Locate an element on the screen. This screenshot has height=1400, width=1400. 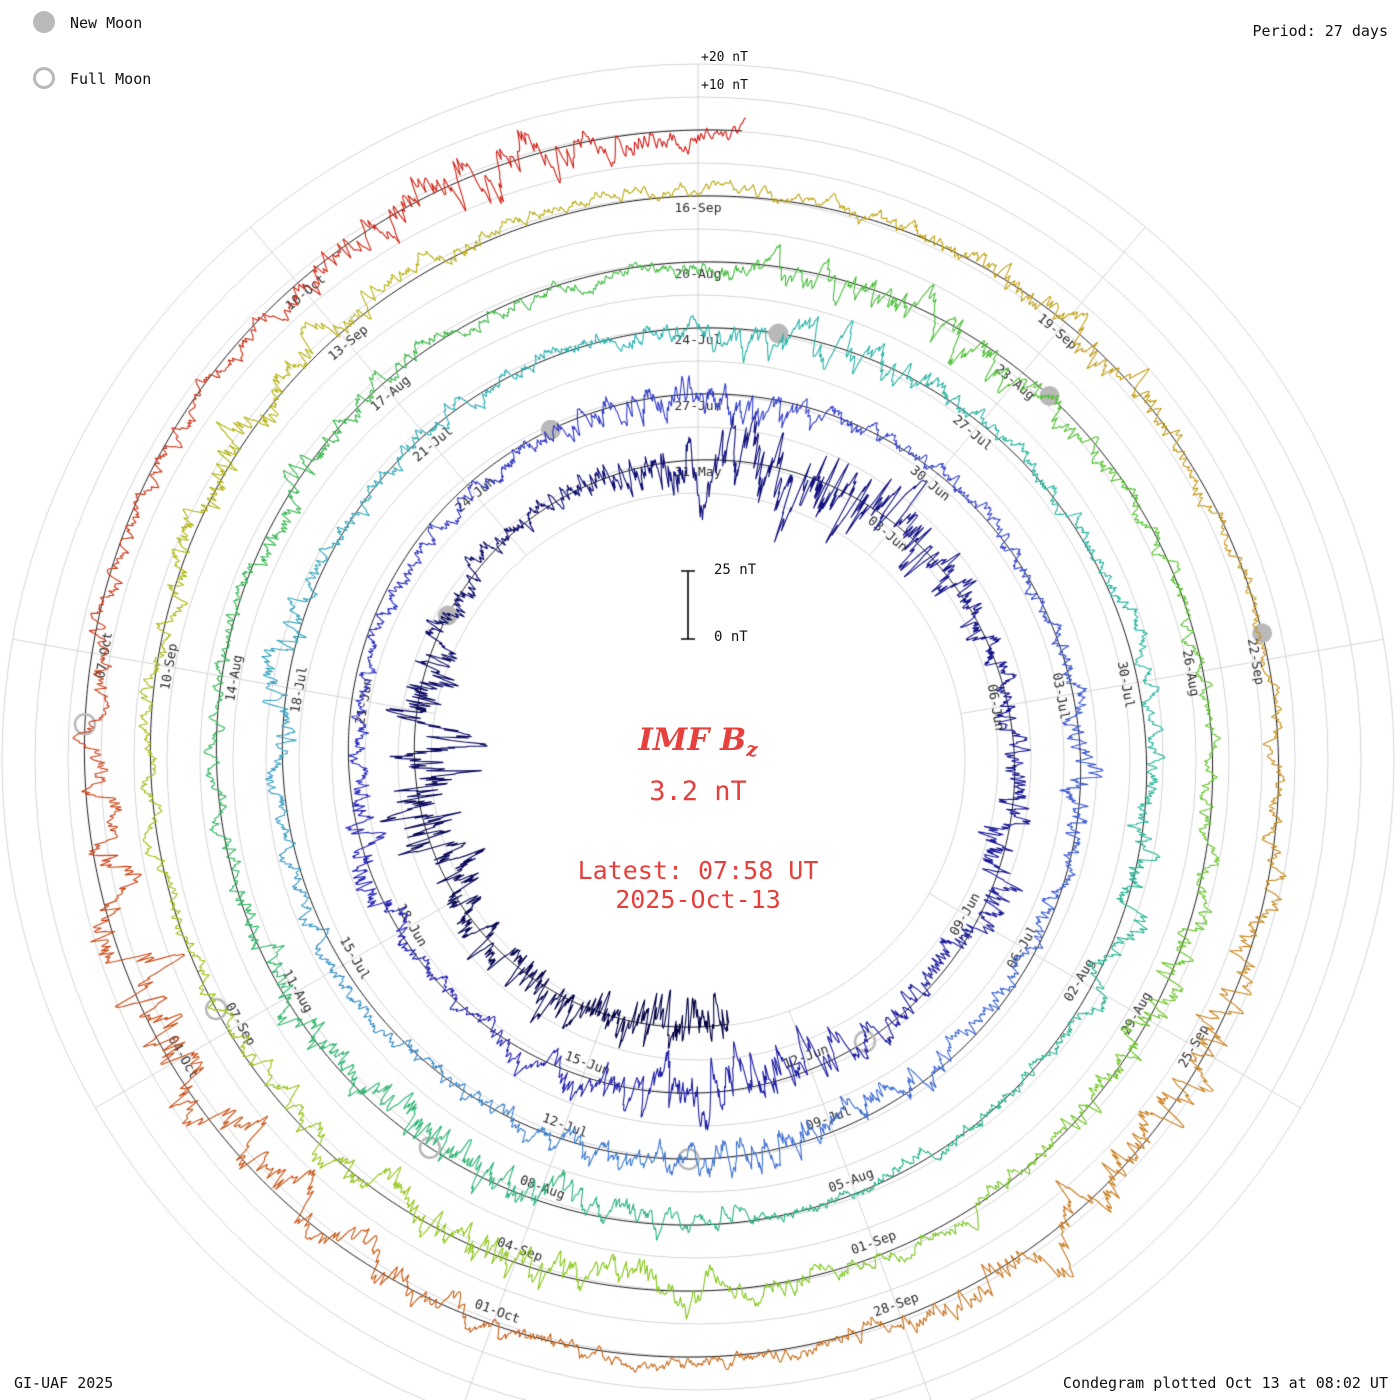
imf-bz-value: 3.2 nT is located at coordinates (698, 791).